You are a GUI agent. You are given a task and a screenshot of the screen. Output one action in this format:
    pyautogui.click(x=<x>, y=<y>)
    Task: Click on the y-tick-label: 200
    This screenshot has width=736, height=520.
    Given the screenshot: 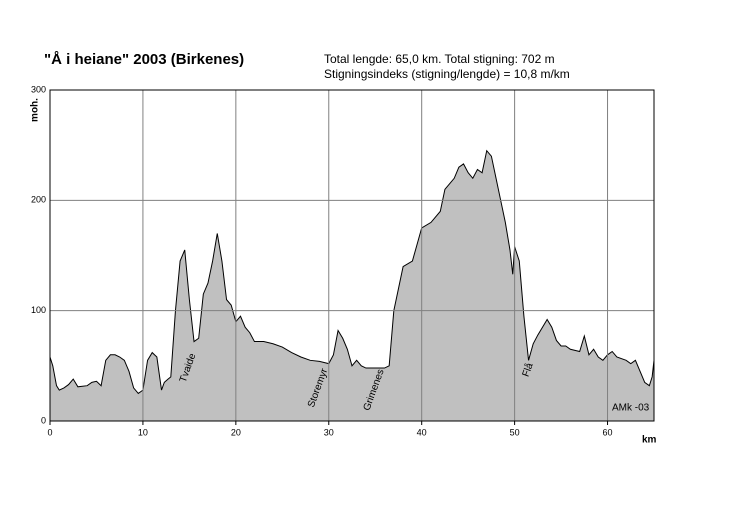 What is the action you would take?
    pyautogui.click(x=38, y=200)
    